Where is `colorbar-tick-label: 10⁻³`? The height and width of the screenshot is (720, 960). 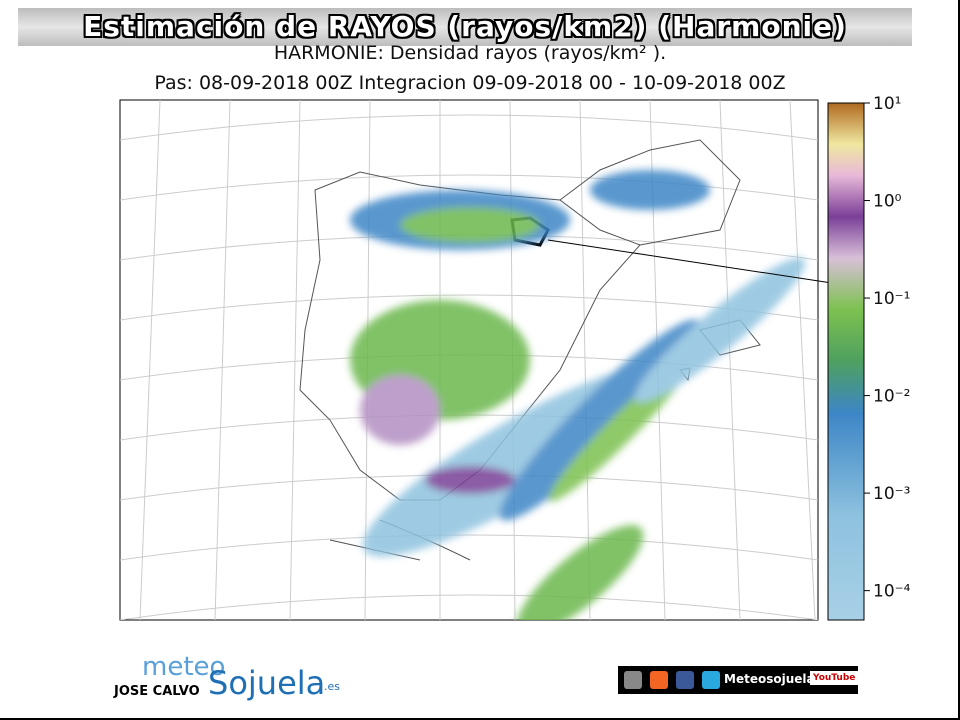
colorbar-tick-label: 10⁻³ is located at coordinates (891, 494).